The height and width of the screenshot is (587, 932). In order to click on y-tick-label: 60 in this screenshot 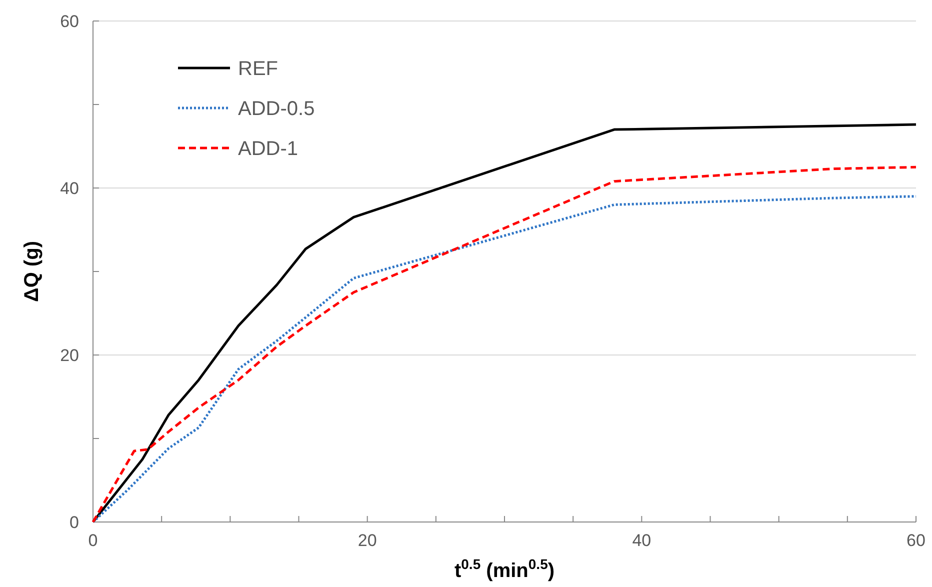, I will do `click(69, 21)`.